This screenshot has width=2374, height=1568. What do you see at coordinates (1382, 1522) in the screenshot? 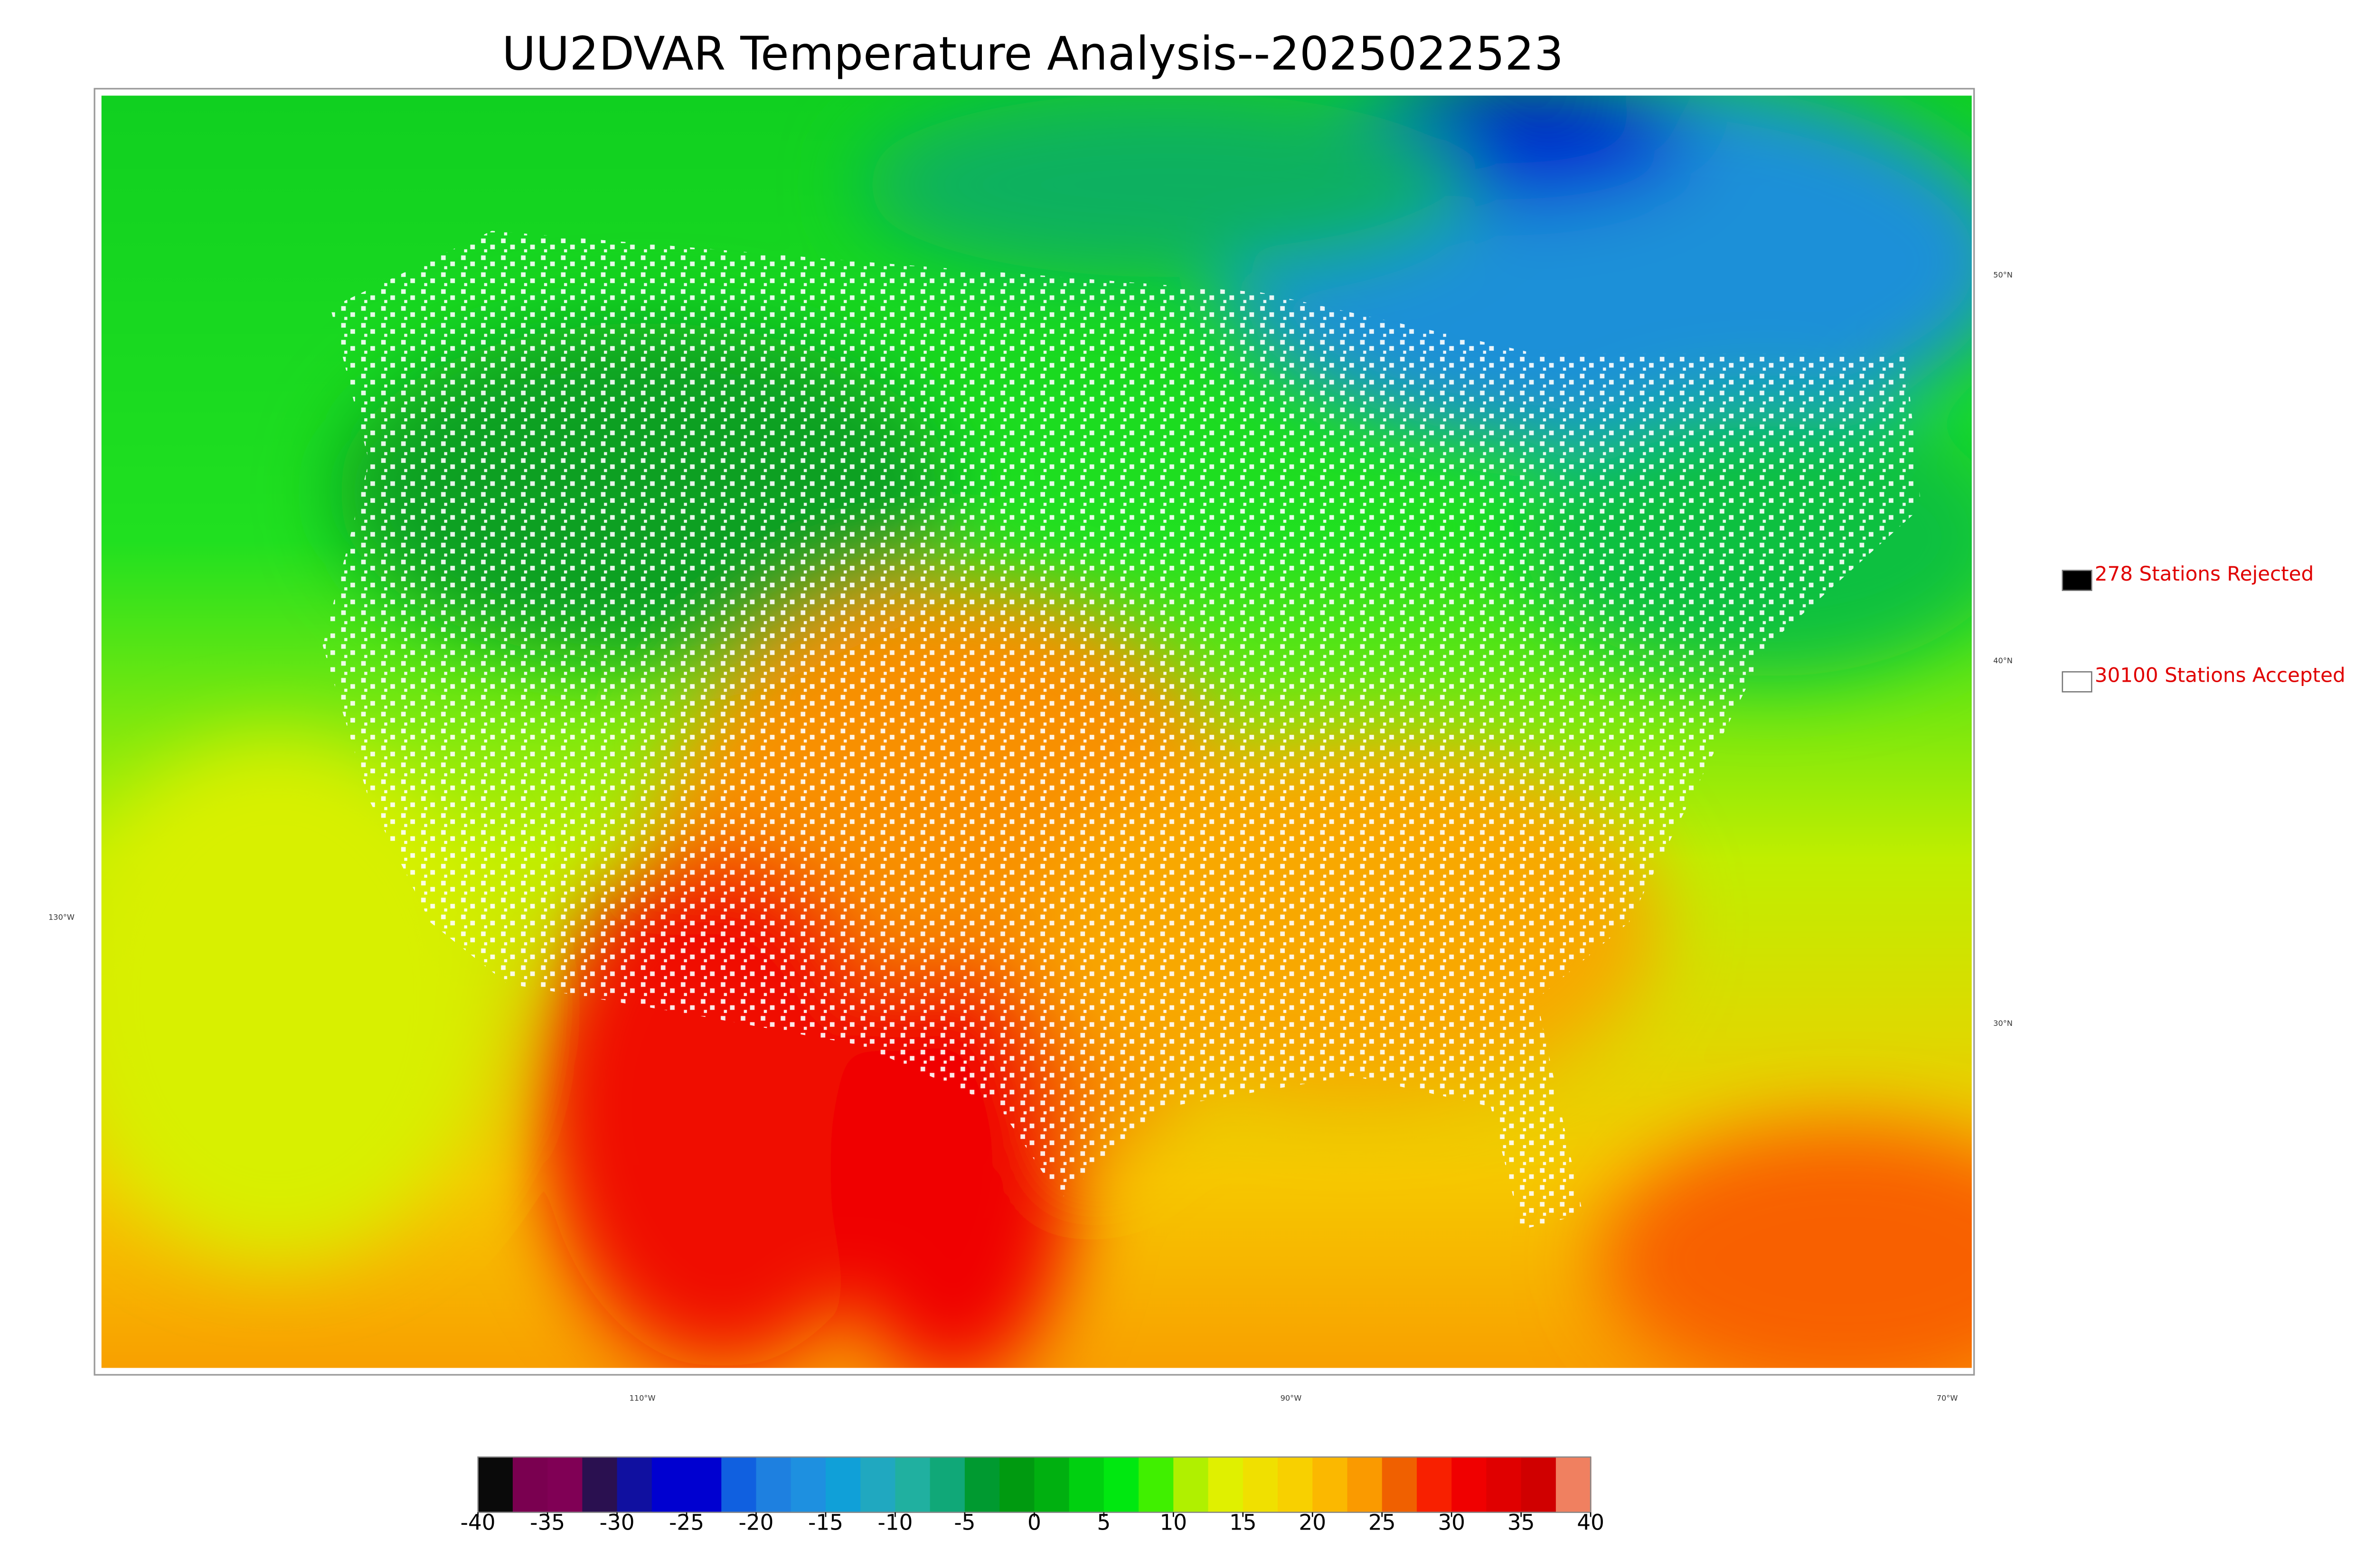
I see `colorbar-tick-label: 25` at bounding box center [1382, 1522].